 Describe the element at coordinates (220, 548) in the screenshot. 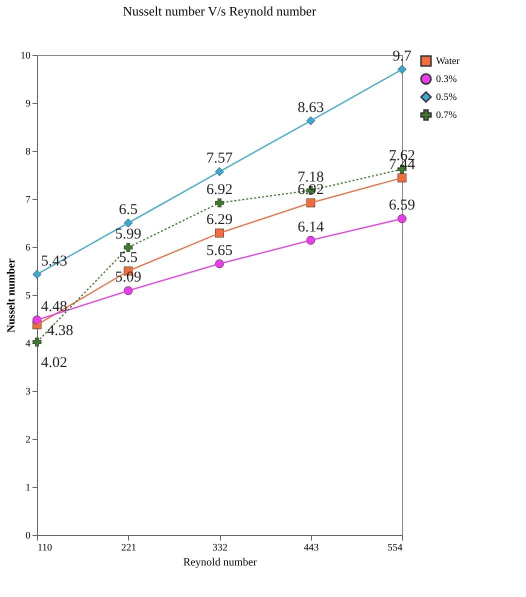

I see `x-tick-label: 332` at that location.